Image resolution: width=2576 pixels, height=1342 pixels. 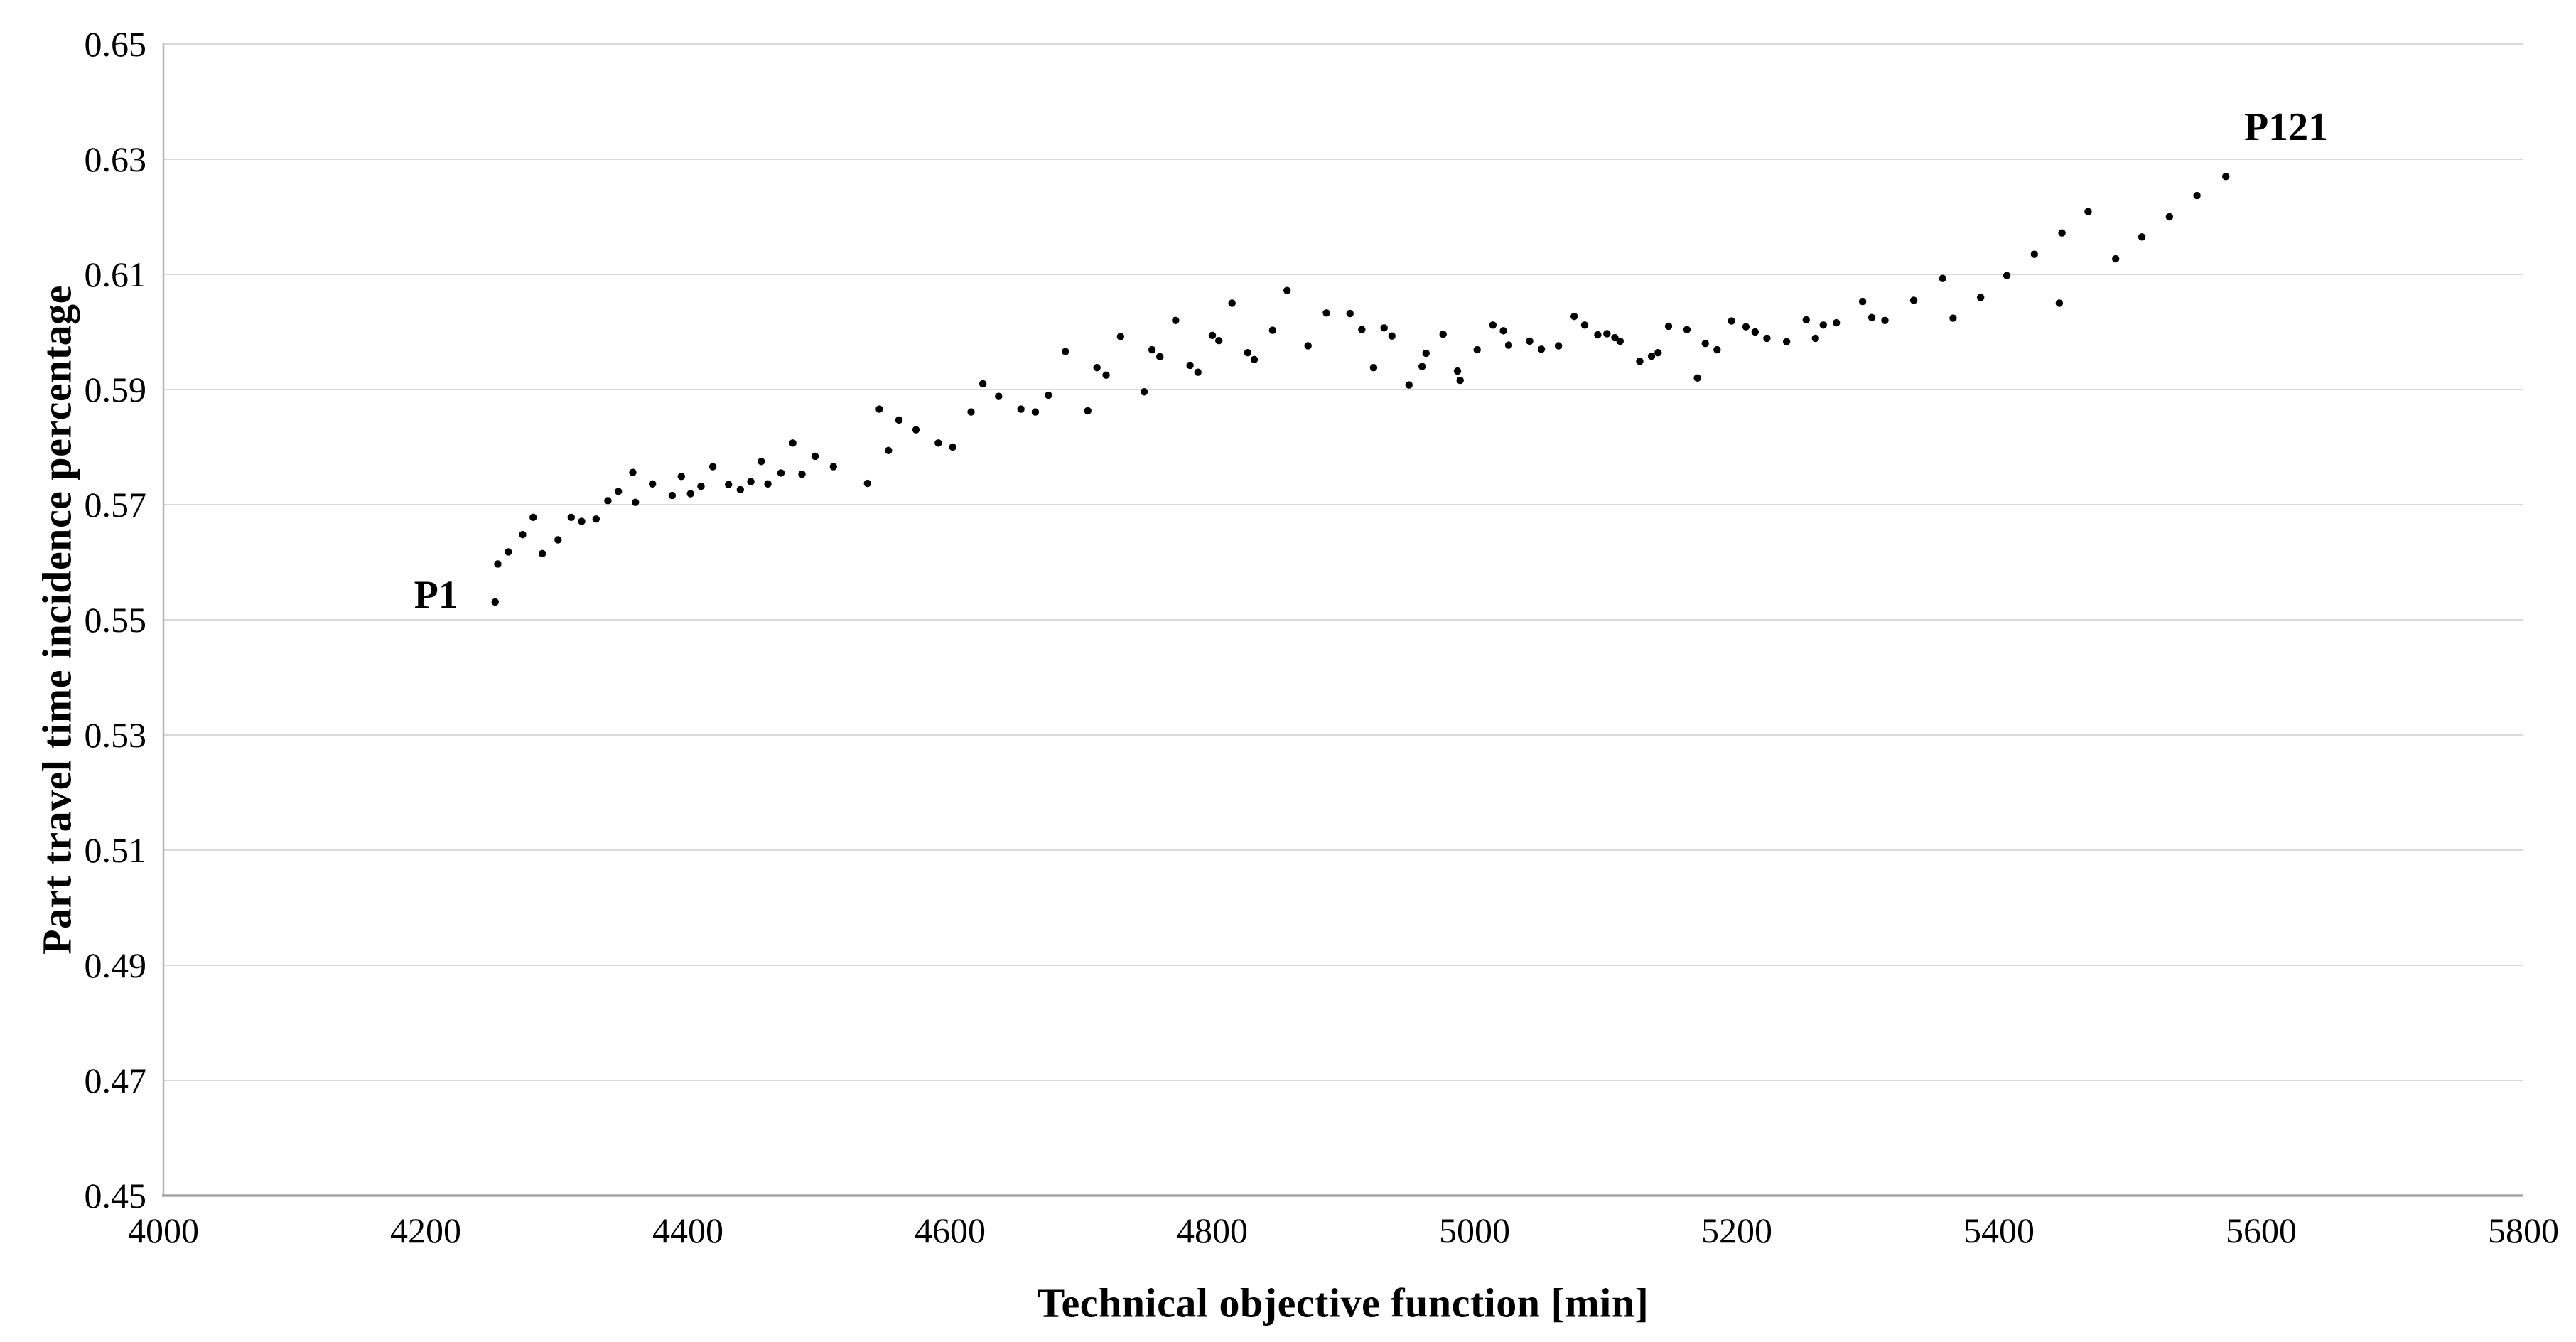 I want to click on x-tick-label: 4800, so click(x=1213, y=1230).